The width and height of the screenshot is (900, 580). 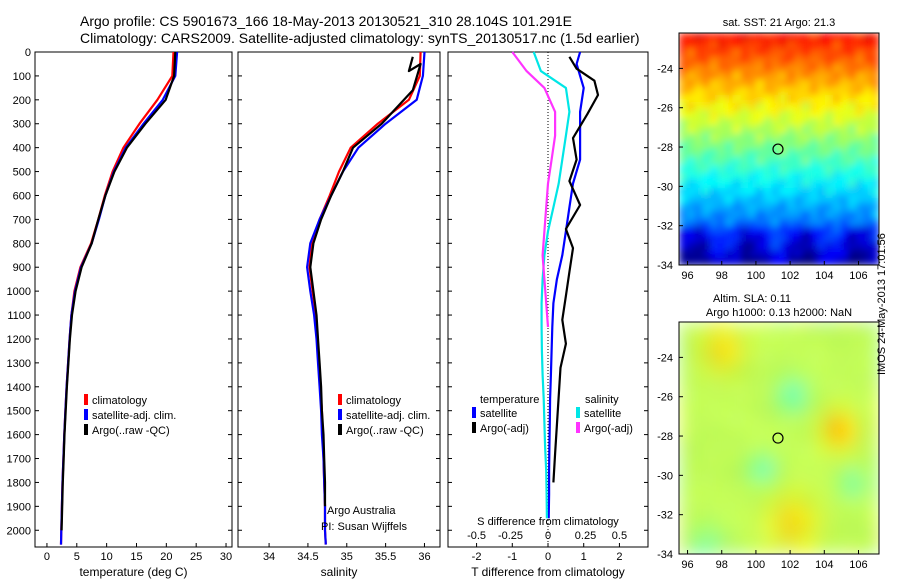 I want to click on x-tick-label: 1, so click(x=584, y=557).